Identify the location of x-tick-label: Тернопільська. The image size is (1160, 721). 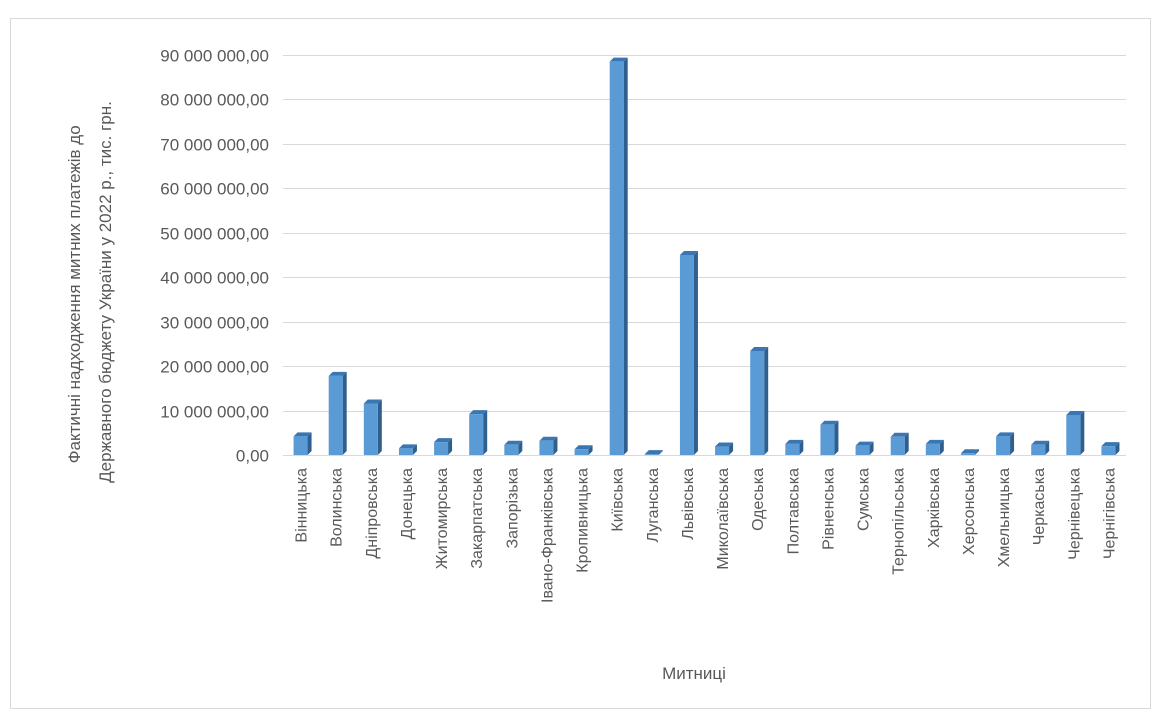
(899, 521).